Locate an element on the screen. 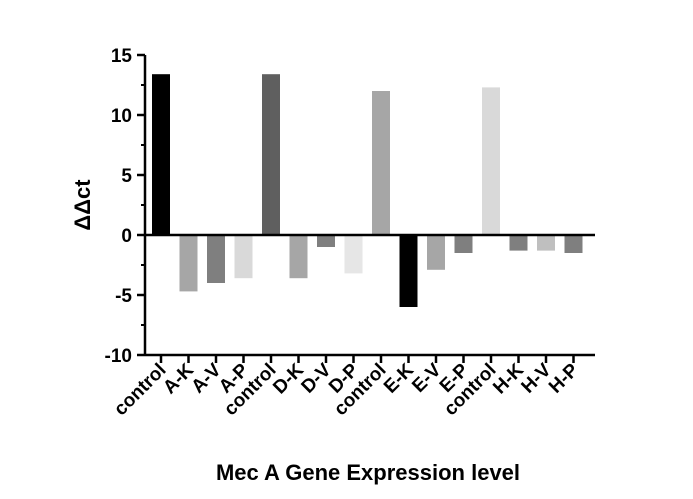 The image size is (693, 499). y-axis-title: ΔΔct is located at coordinates (82, 205).